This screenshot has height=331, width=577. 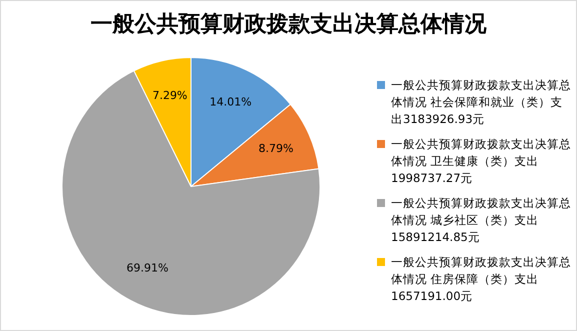 What do you see at coordinates (147, 267) in the screenshot?
I see `data-label: 69.91%` at bounding box center [147, 267].